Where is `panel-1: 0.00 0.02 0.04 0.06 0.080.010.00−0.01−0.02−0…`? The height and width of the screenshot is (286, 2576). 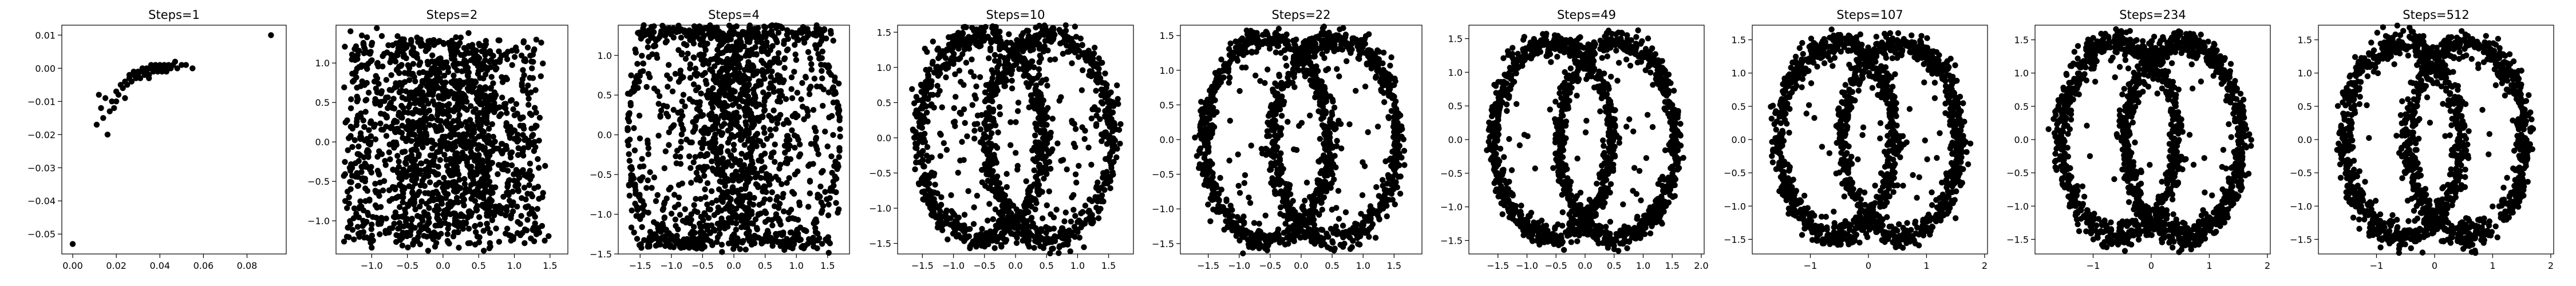 panel-1: 0.00 0.02 0.04 0.06 0.080.010.00−0.01−0.02−0… is located at coordinates (157, 139).